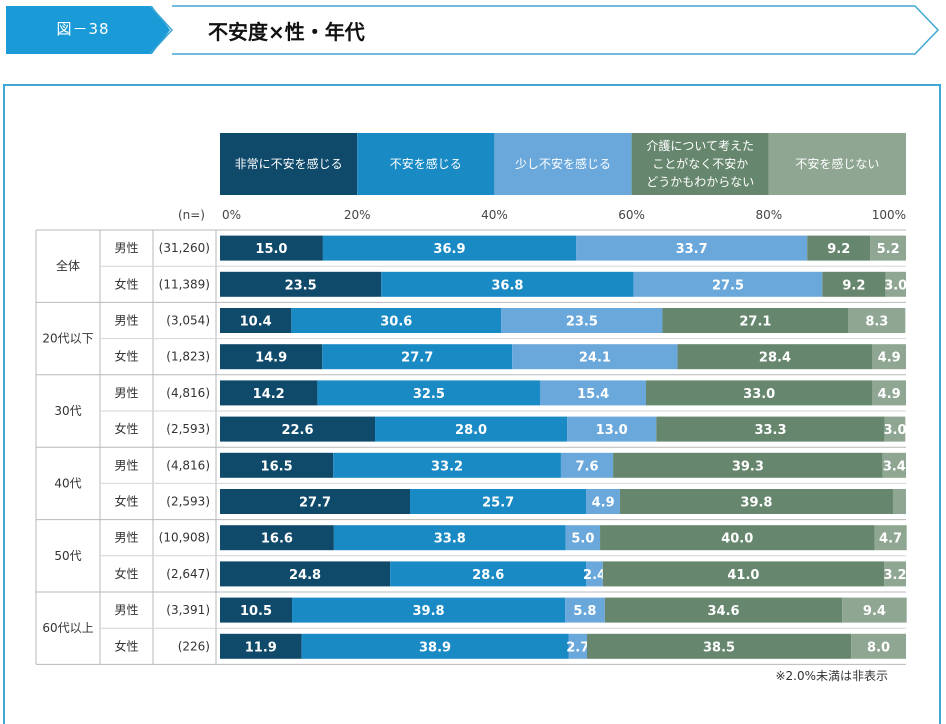  Describe the element at coordinates (889, 215) in the screenshot. I see `x-tick-label: 100%` at that location.